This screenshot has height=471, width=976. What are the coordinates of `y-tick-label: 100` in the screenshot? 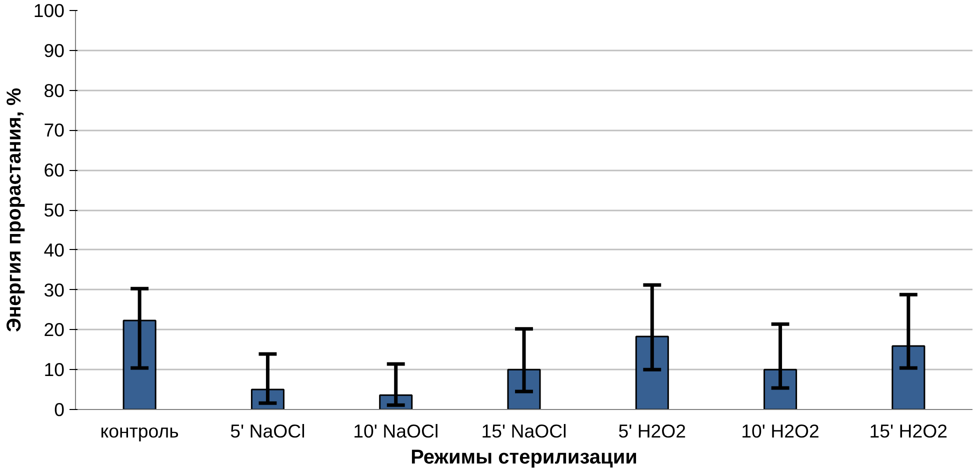 It's located at (49, 10).